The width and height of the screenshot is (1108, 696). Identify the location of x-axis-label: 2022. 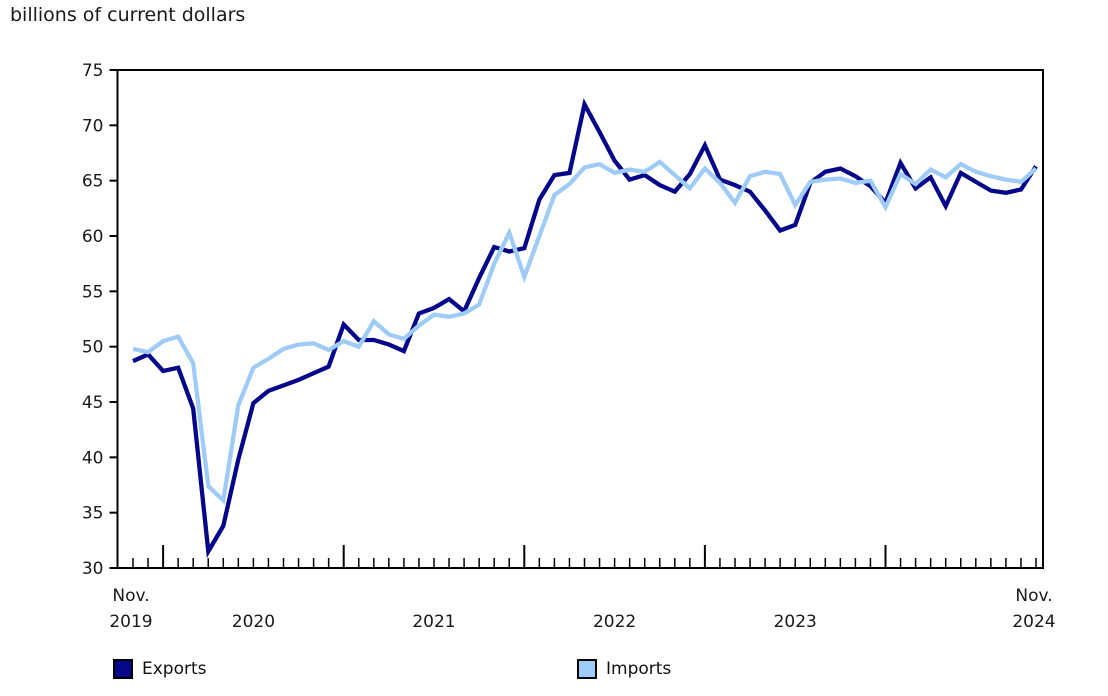
(614, 622).